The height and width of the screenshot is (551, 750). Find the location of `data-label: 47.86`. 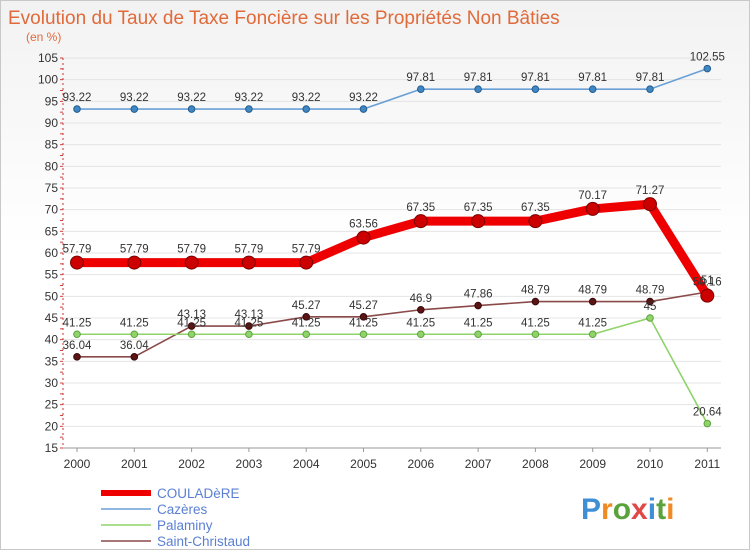

data-label: 47.86 is located at coordinates (478, 295).